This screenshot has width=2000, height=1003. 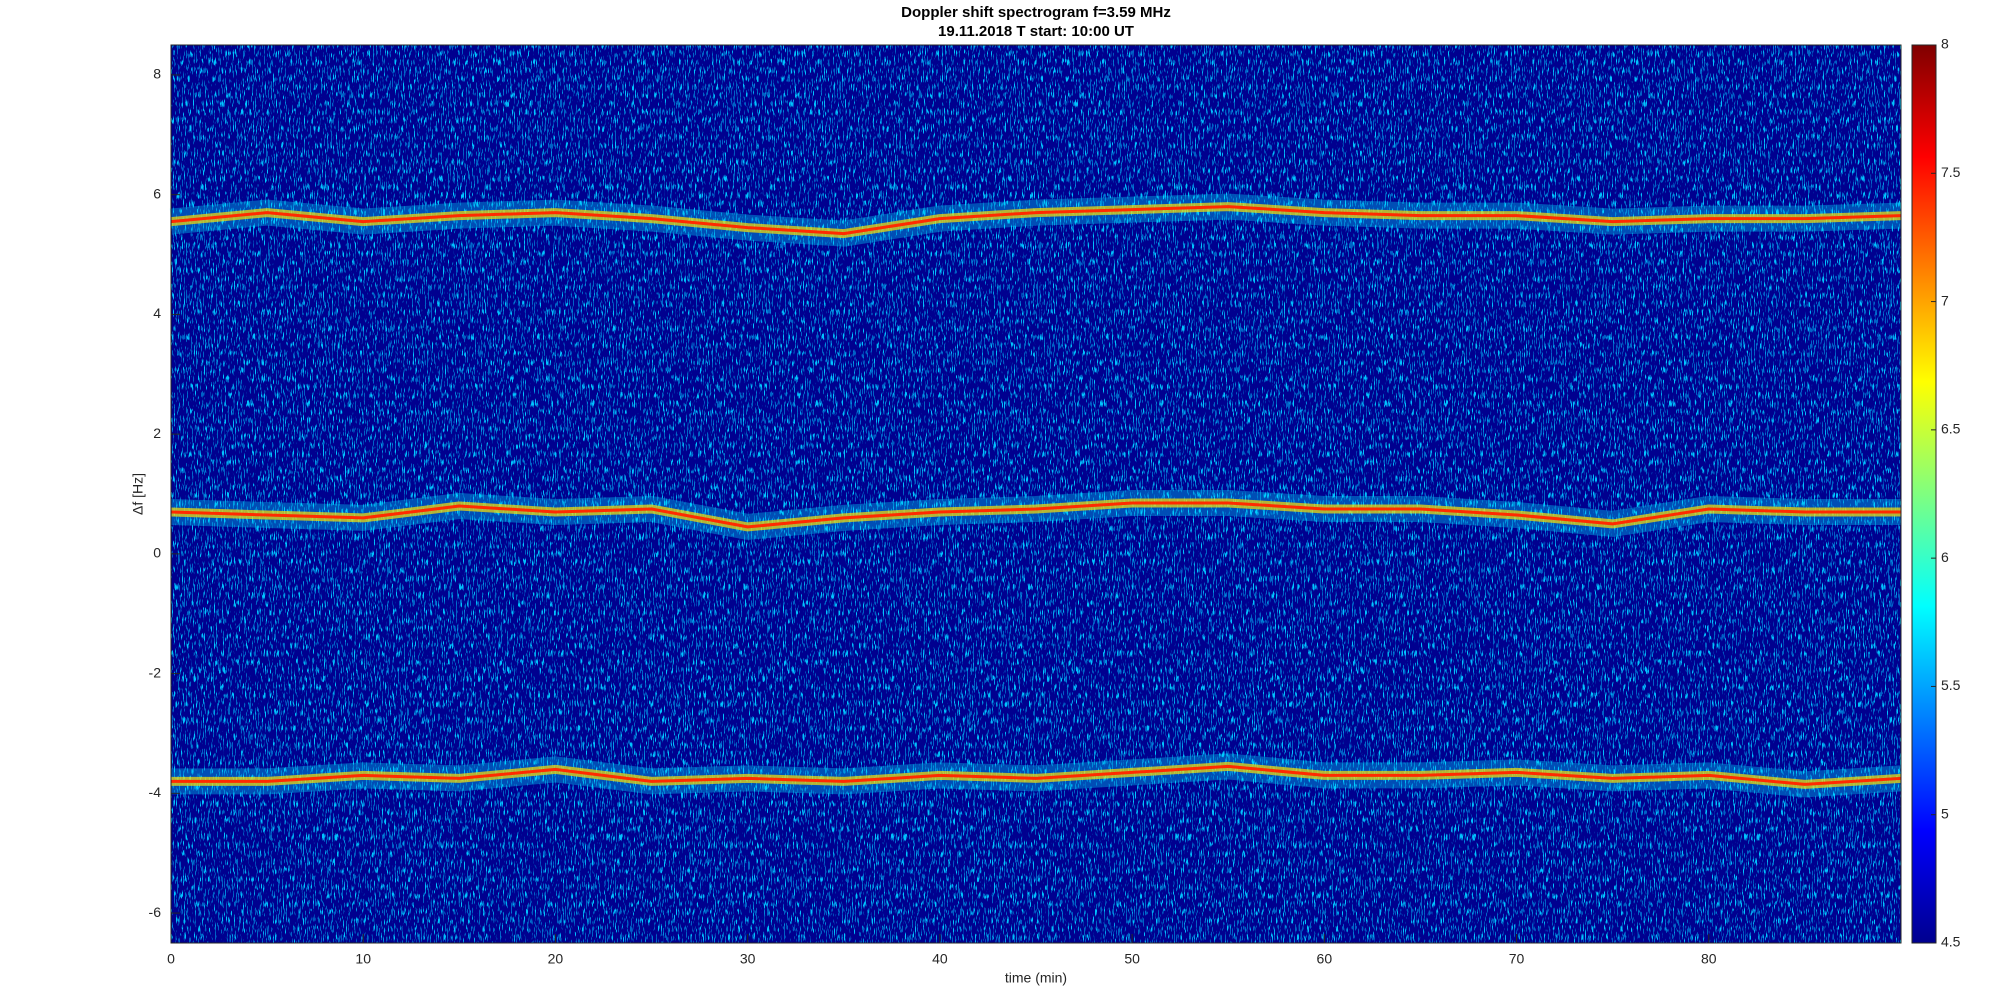 What do you see at coordinates (1036, 31) in the screenshot?
I see `chart-subtitle: 19.11.2018 T start: 10:00 UT` at bounding box center [1036, 31].